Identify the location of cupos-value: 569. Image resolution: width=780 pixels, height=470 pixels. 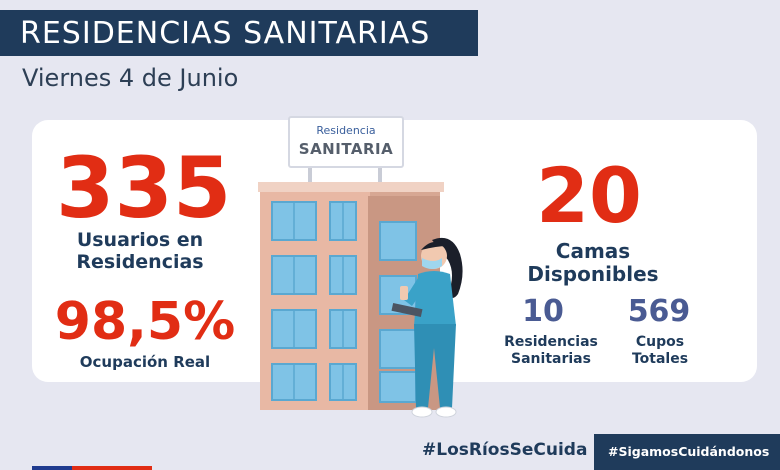
(659, 311).